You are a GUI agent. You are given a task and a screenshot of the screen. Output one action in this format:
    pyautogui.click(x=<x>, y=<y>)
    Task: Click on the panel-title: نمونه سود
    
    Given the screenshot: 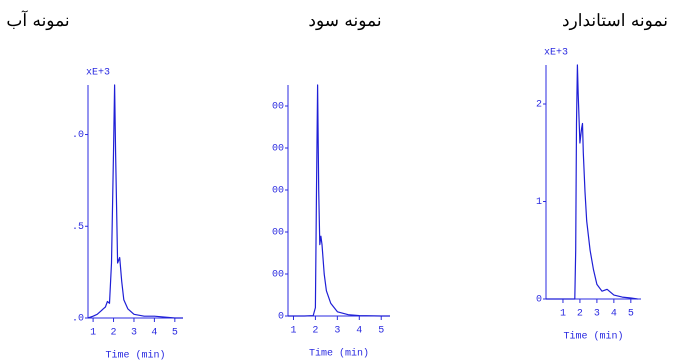 What is the action you would take?
    pyautogui.click(x=344, y=21)
    